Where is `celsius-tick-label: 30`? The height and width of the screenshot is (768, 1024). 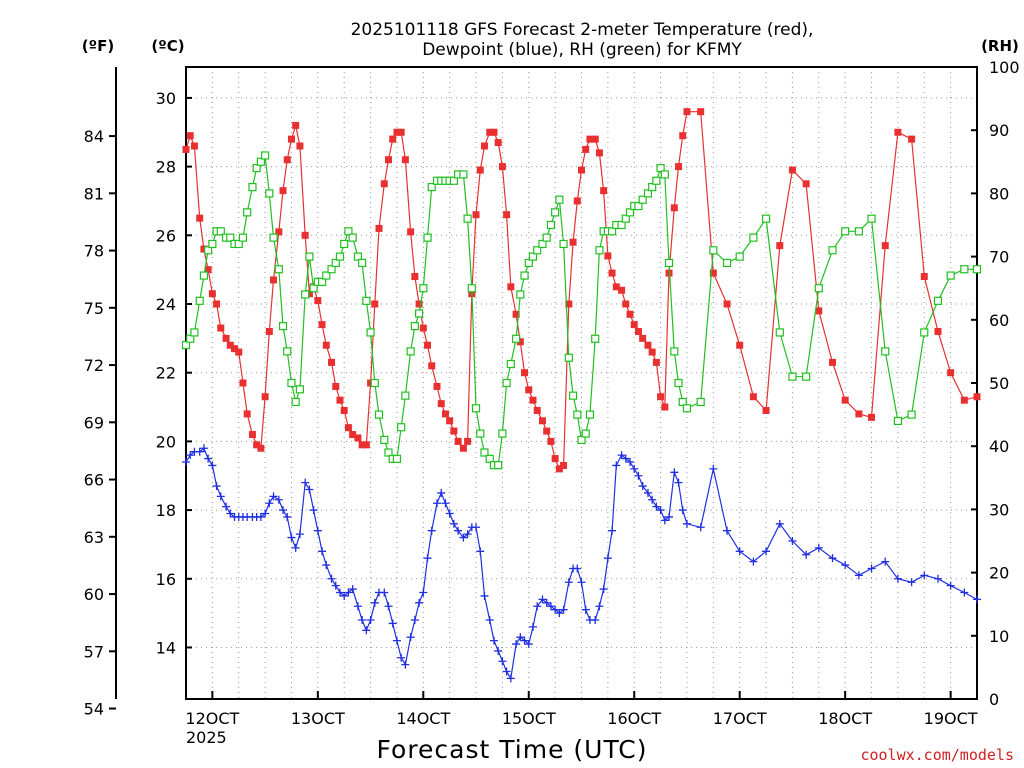 celsius-tick-label: 30 is located at coordinates (166, 98).